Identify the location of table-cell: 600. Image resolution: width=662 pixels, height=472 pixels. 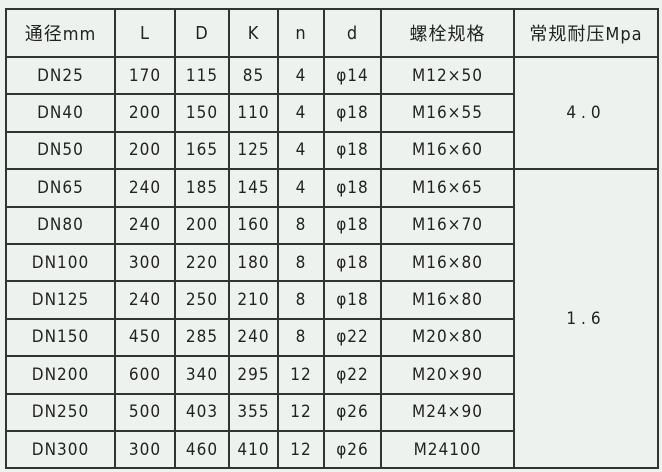
(145, 375).